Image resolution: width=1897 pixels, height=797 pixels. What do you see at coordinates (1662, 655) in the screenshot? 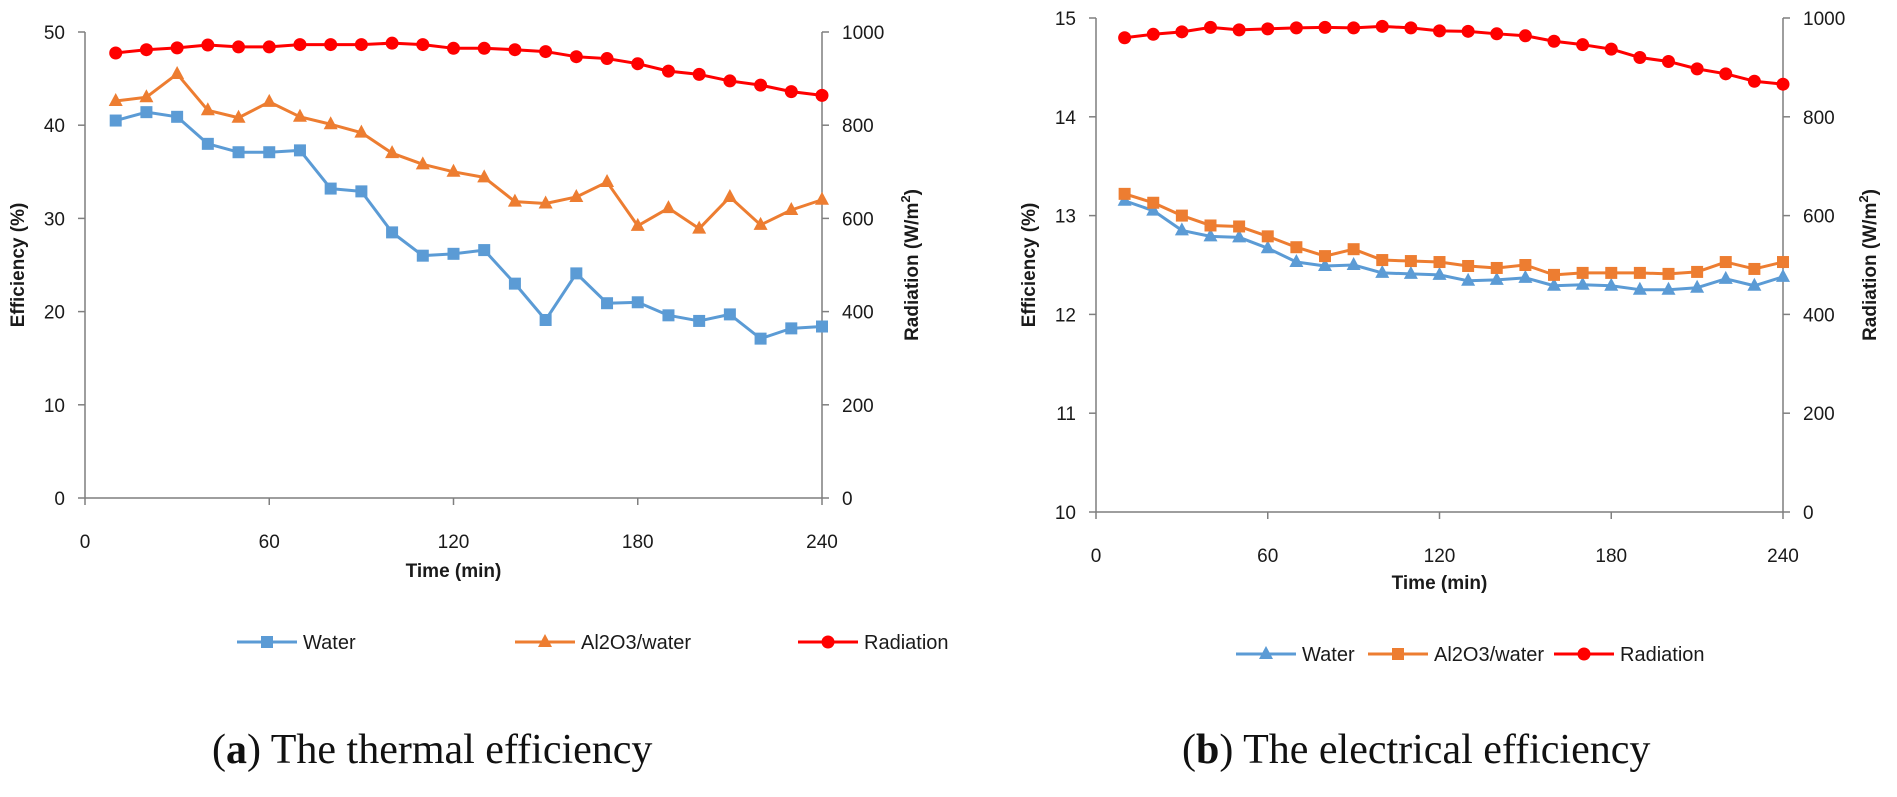
I see `legend-label: Radiation` at bounding box center [1662, 655].